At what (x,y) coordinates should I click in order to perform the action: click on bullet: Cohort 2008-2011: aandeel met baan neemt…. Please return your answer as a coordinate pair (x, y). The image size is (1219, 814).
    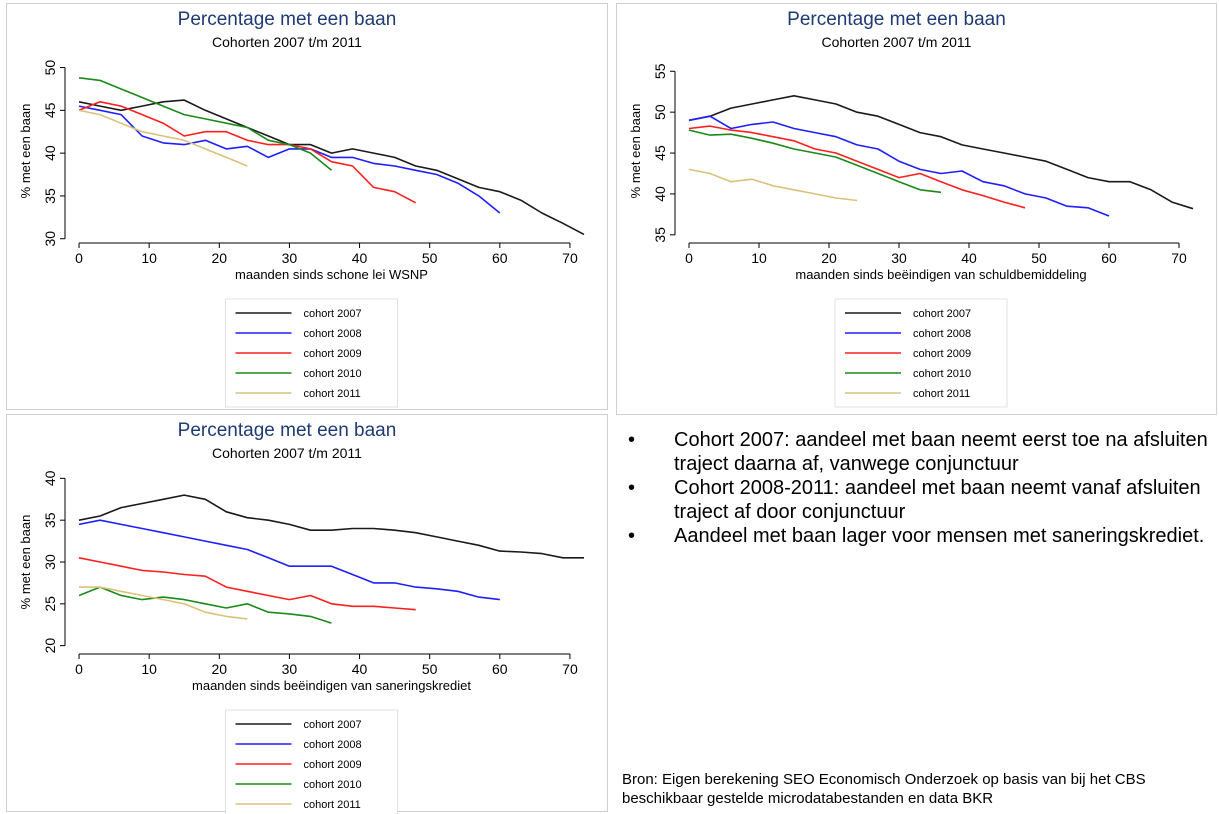
    Looking at the image, I should click on (920, 500).